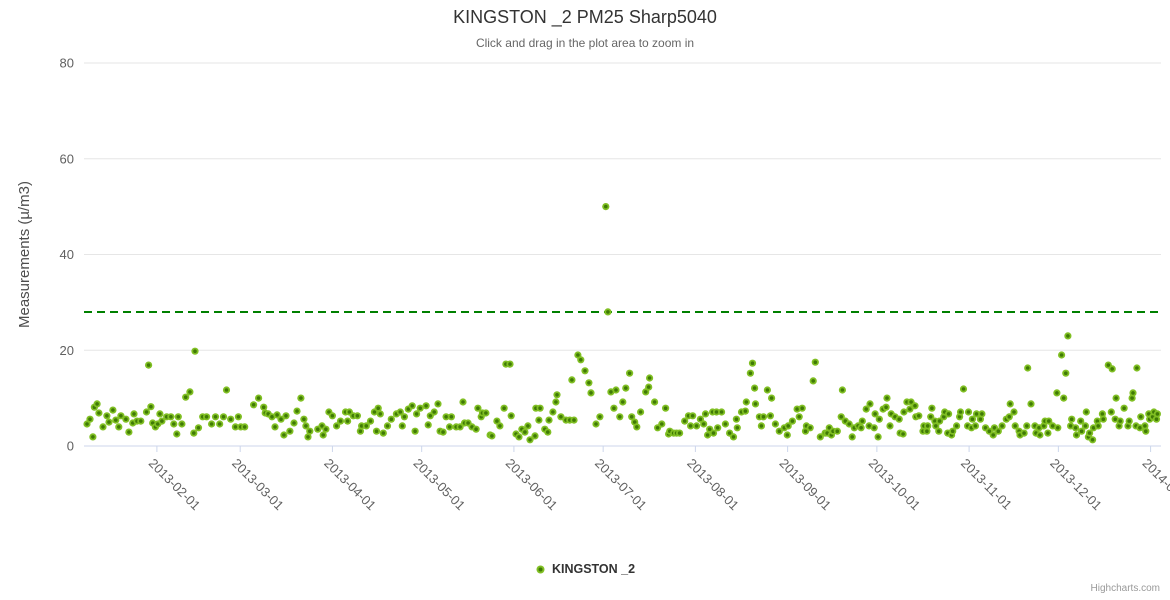  Describe the element at coordinates (585, 569) in the screenshot. I see `legend-item-kingston-2: KINGSTON _2` at that location.